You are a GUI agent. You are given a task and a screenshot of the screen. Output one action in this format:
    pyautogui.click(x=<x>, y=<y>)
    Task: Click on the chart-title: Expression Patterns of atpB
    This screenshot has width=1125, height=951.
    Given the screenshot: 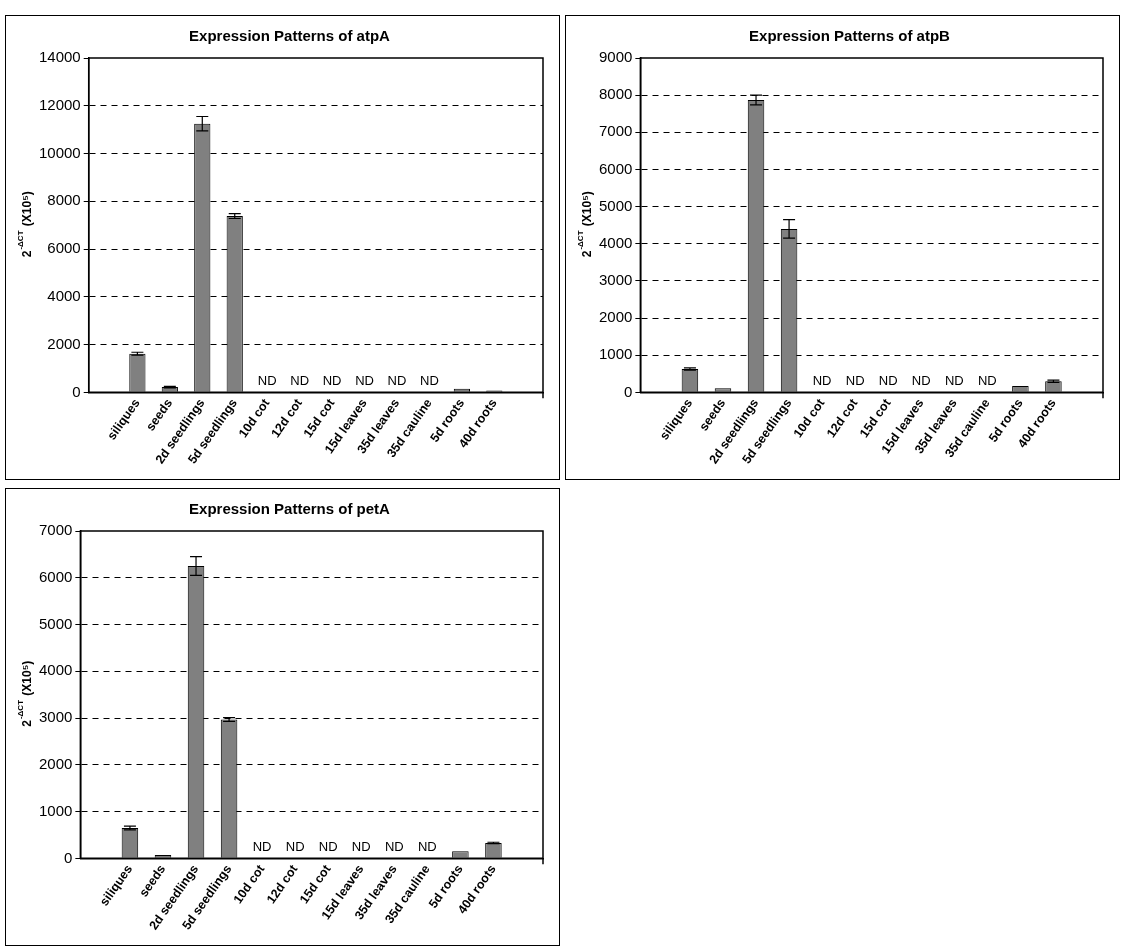 What is the action you would take?
    pyautogui.click(x=850, y=36)
    